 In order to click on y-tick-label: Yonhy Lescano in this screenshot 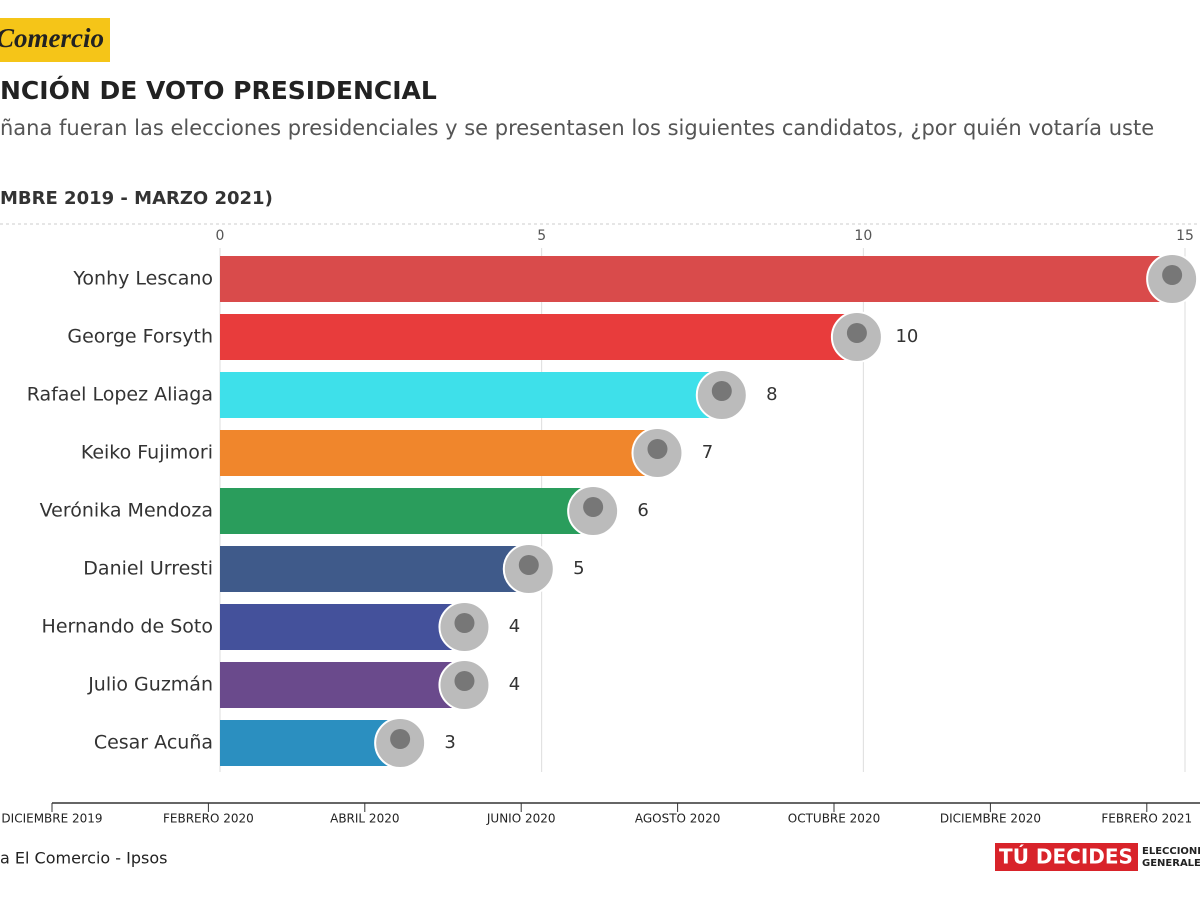, I will do `click(142, 279)`.